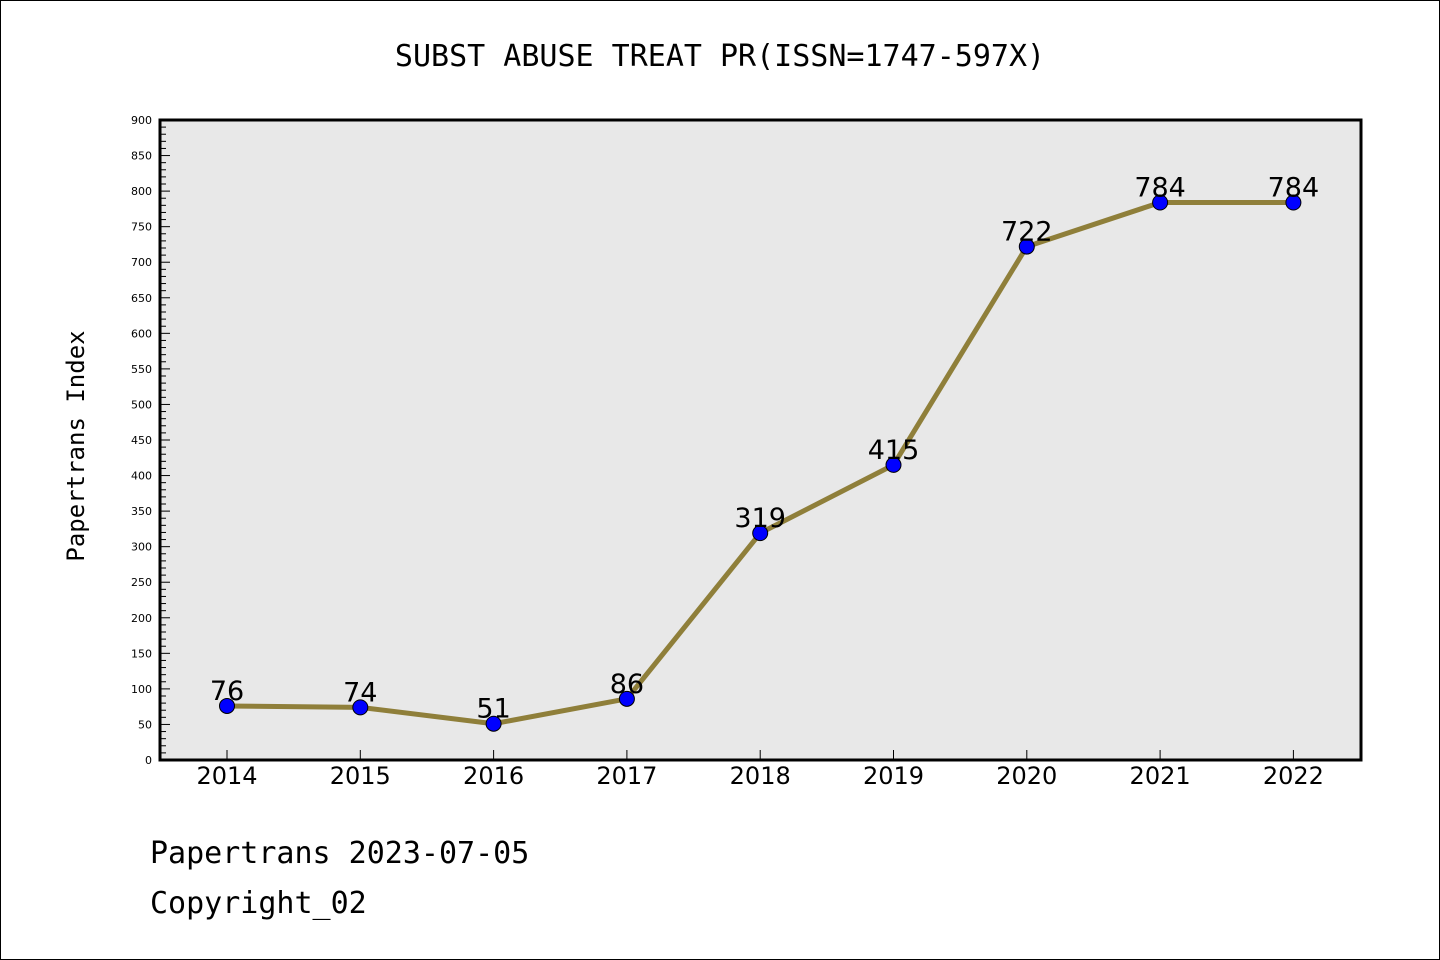  I want to click on y-tick-label: 300, so click(141, 547).